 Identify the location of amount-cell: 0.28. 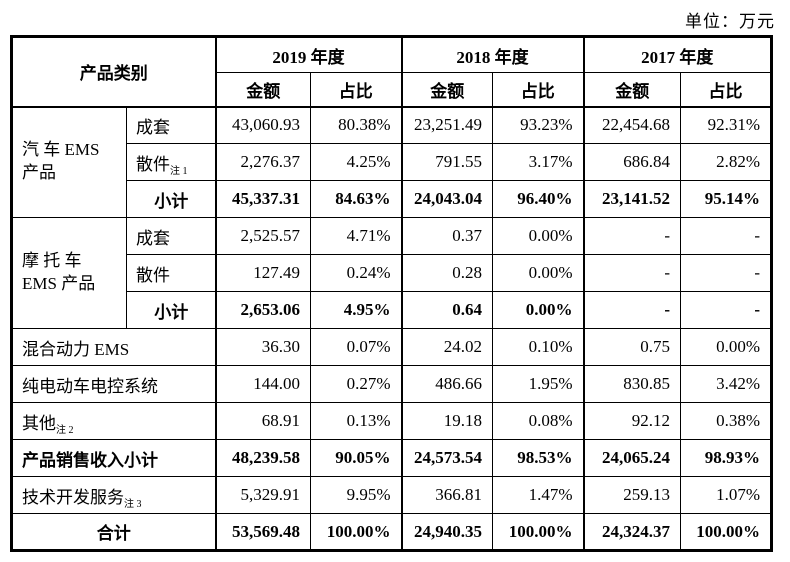
(446, 273).